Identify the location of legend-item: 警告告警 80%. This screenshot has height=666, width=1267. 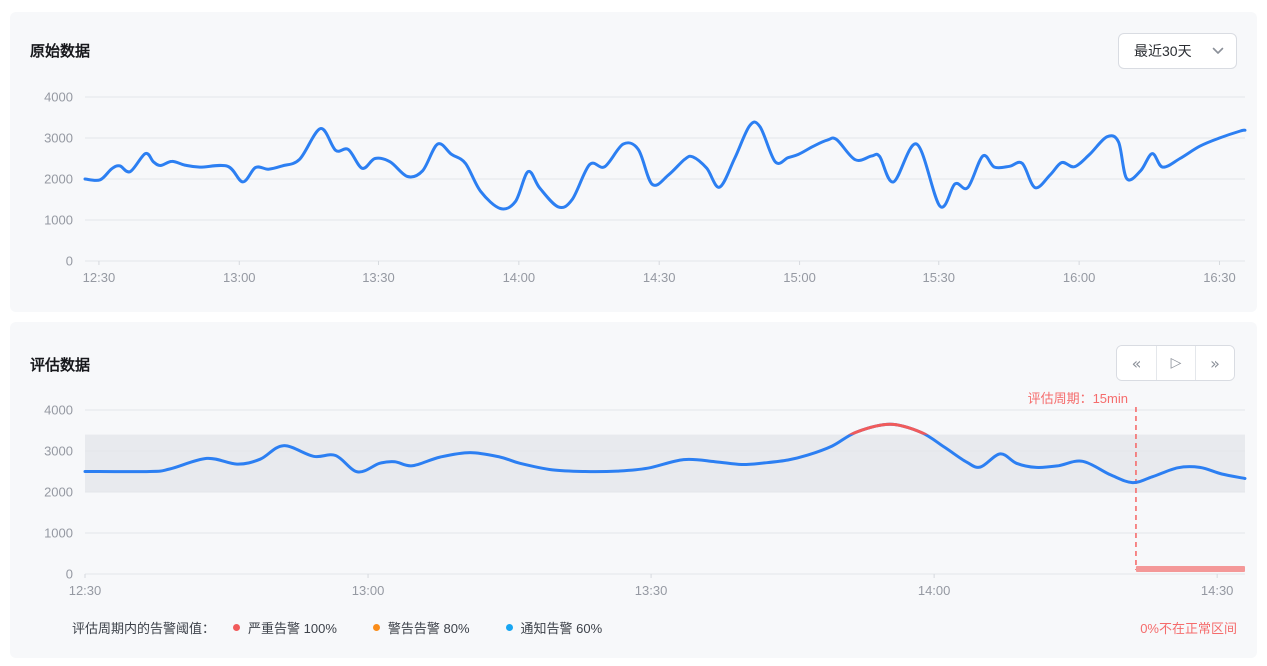
(421, 627).